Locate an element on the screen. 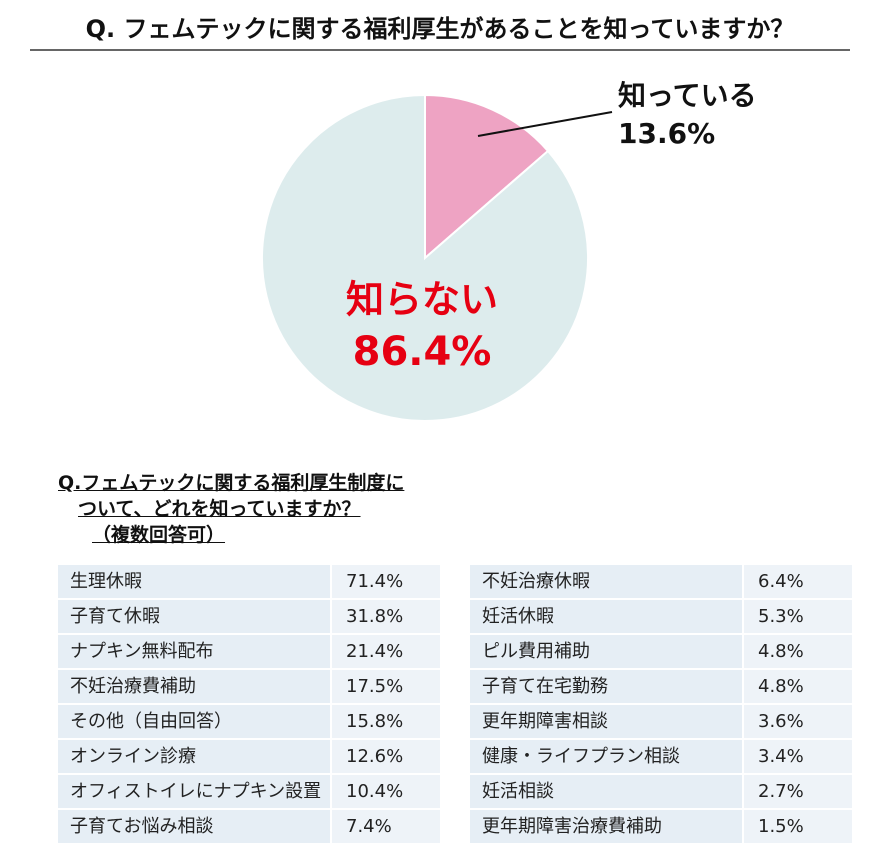 The width and height of the screenshot is (870, 865). table-row: ピル費用補助 4.8% is located at coordinates (661, 651).